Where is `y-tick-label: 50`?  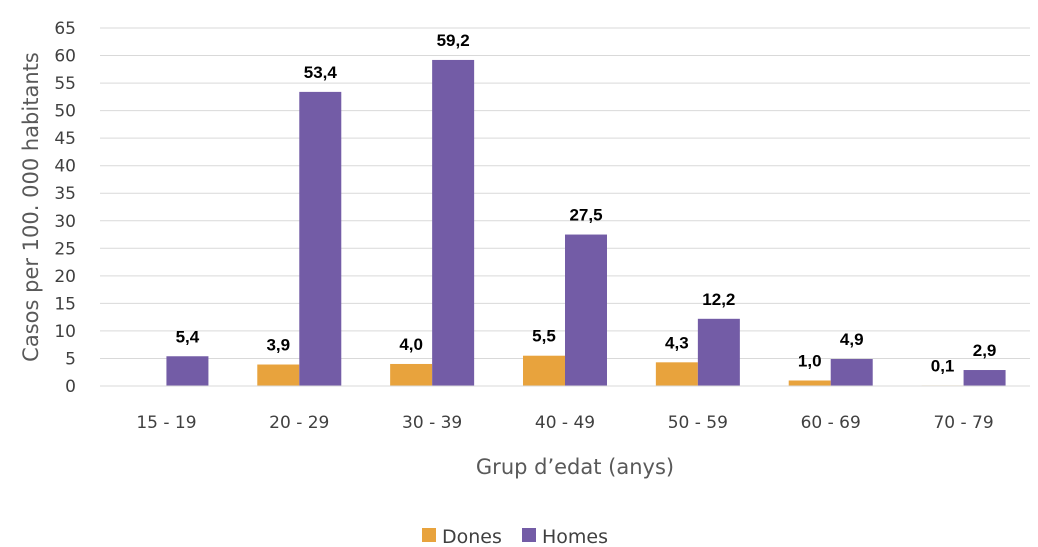 y-tick-label: 50 is located at coordinates (65, 112).